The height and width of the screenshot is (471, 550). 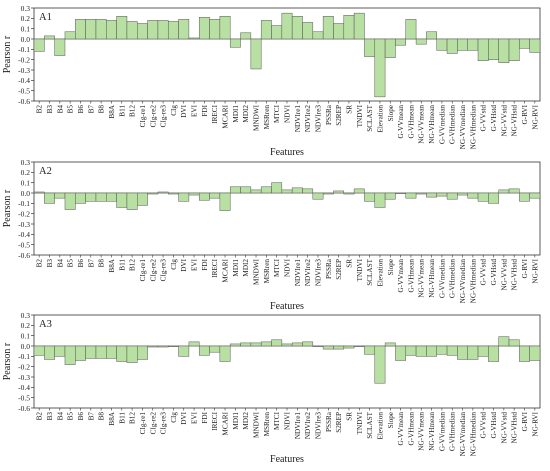 I want to click on bar-ng-vvmean, so click(x=421, y=41).